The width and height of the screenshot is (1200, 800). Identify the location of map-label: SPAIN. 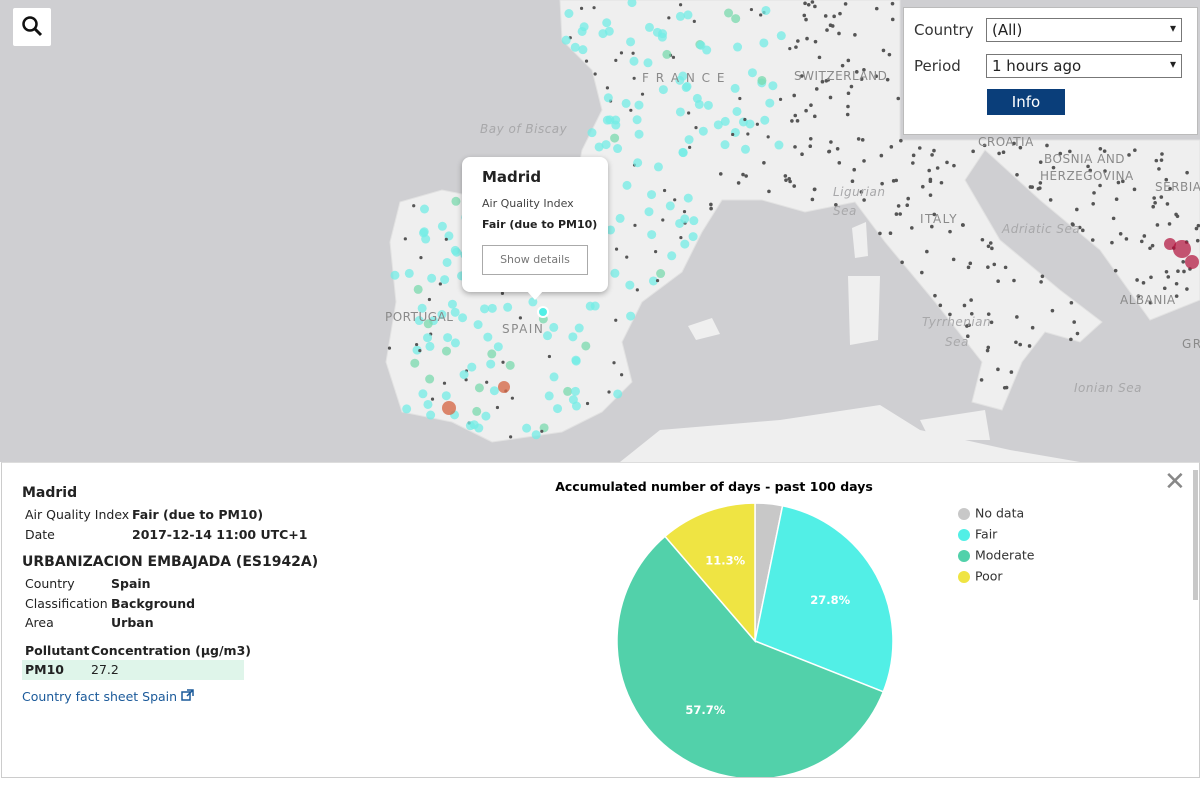
(523, 329).